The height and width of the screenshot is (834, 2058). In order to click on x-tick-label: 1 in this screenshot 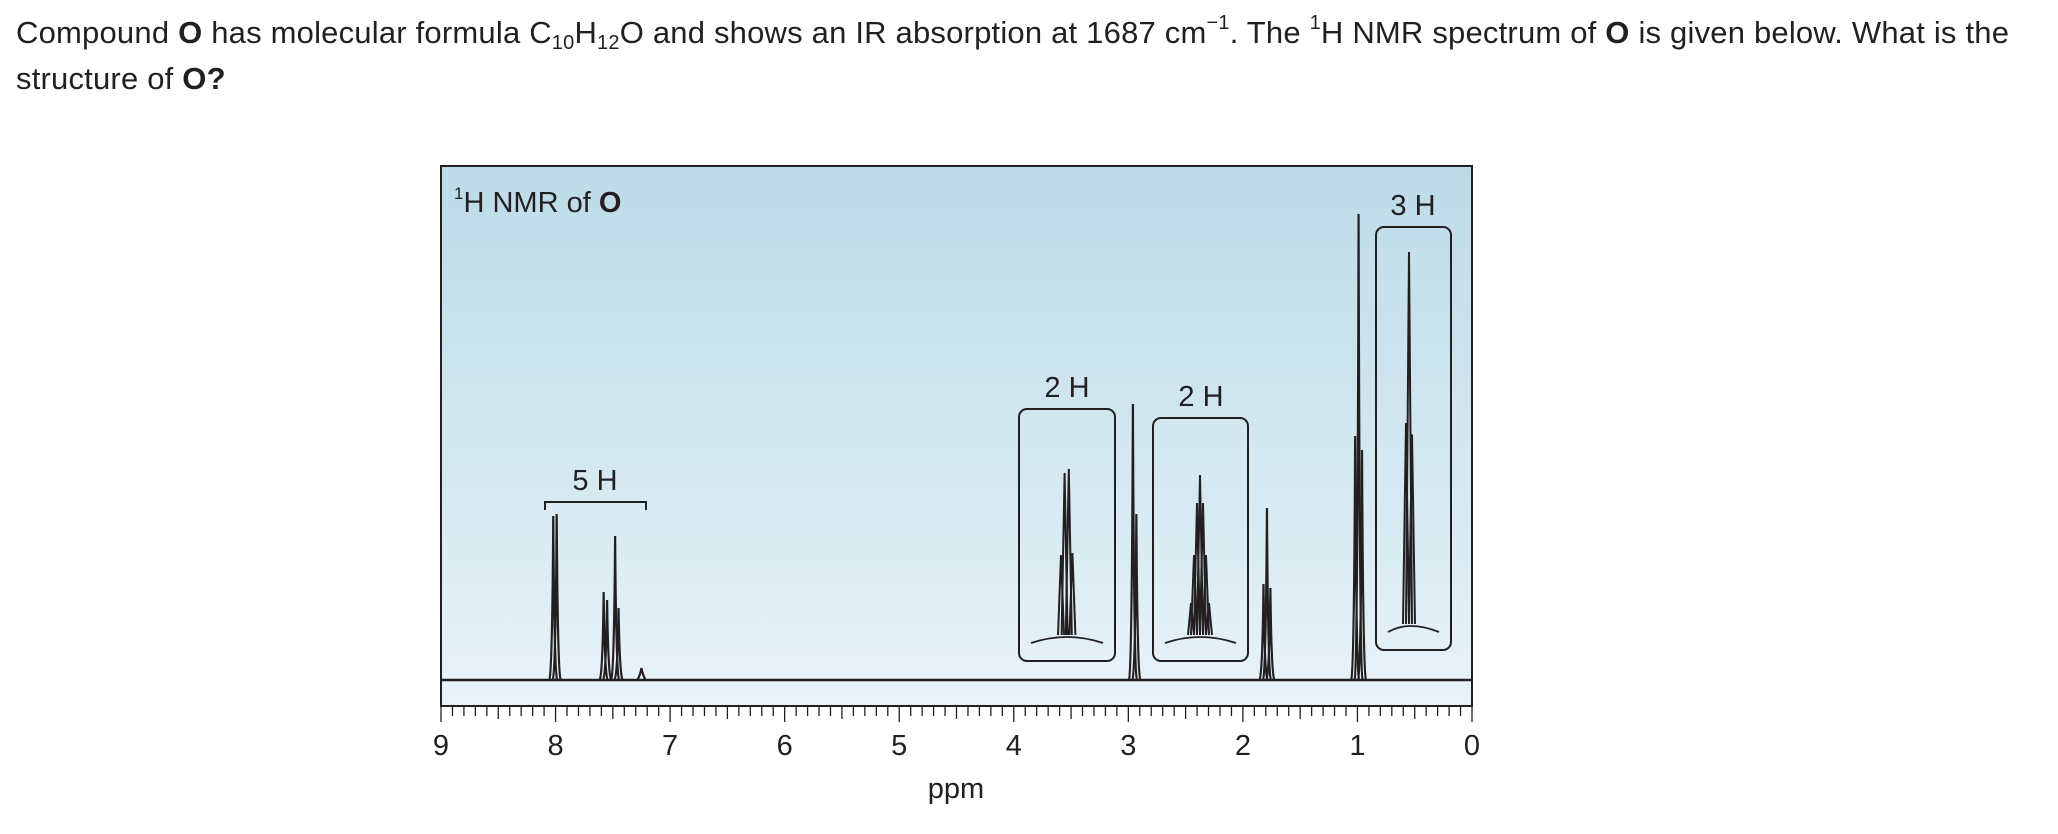, I will do `click(1357, 746)`.